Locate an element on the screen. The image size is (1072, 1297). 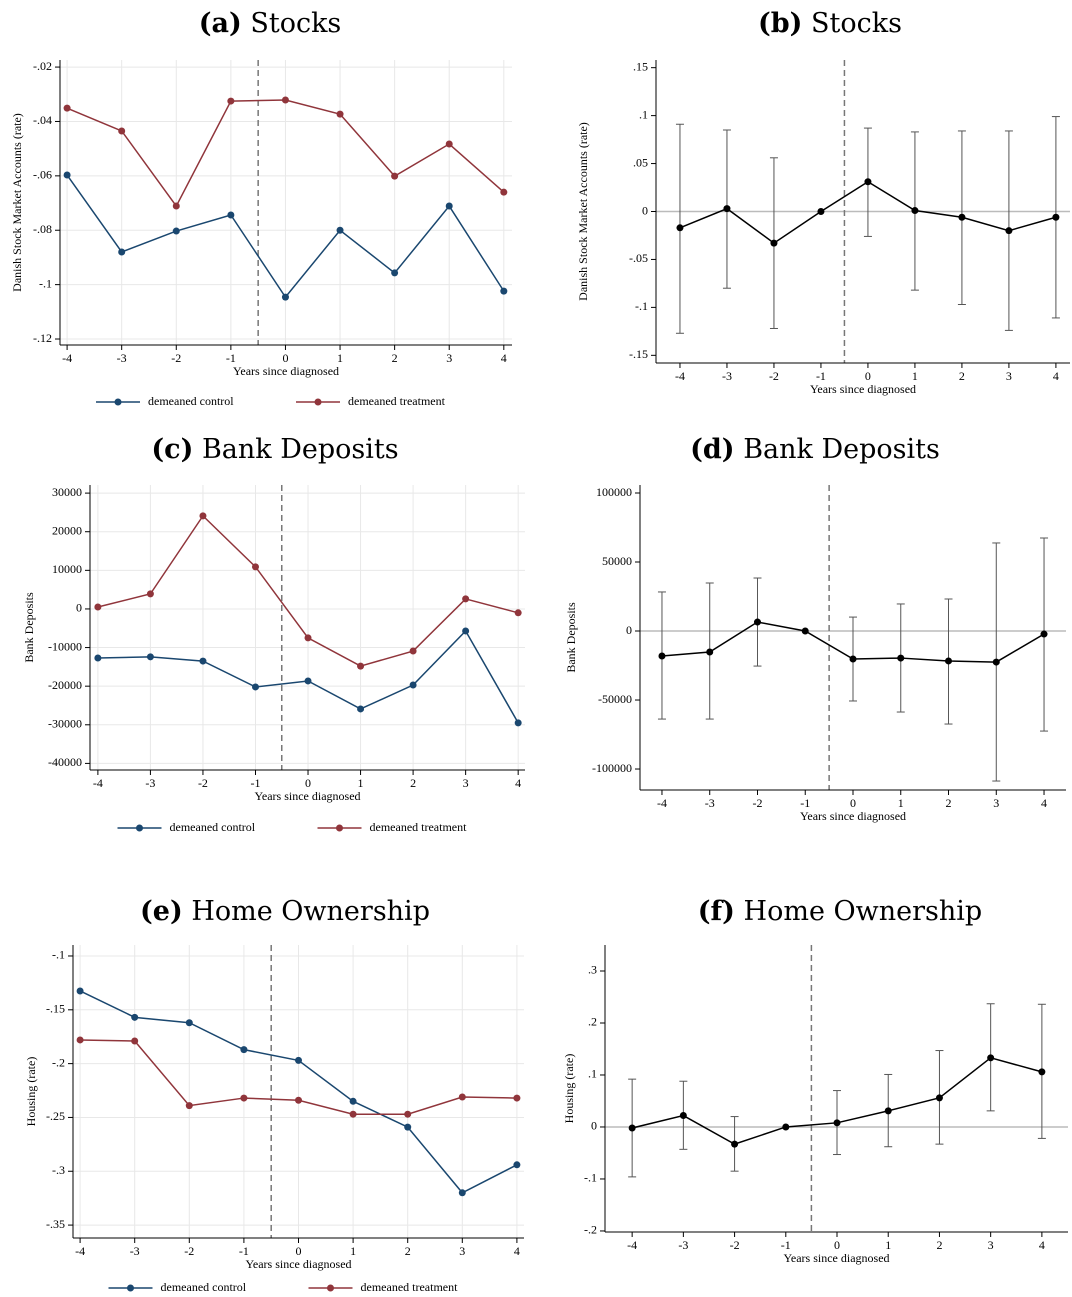
y-tick-label: -100000 is located at coordinates (612, 768).